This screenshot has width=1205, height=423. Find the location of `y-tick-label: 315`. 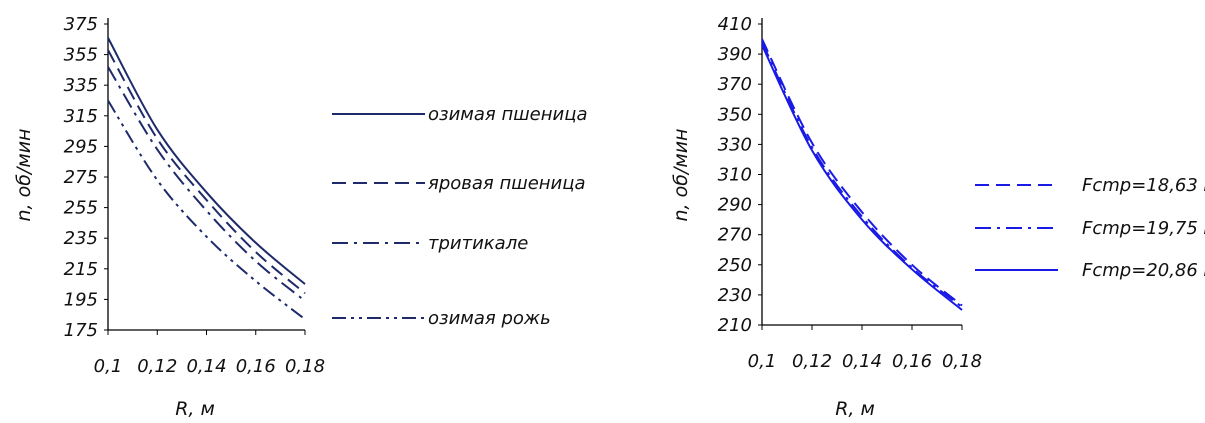

y-tick-label: 315 is located at coordinates (81, 116).